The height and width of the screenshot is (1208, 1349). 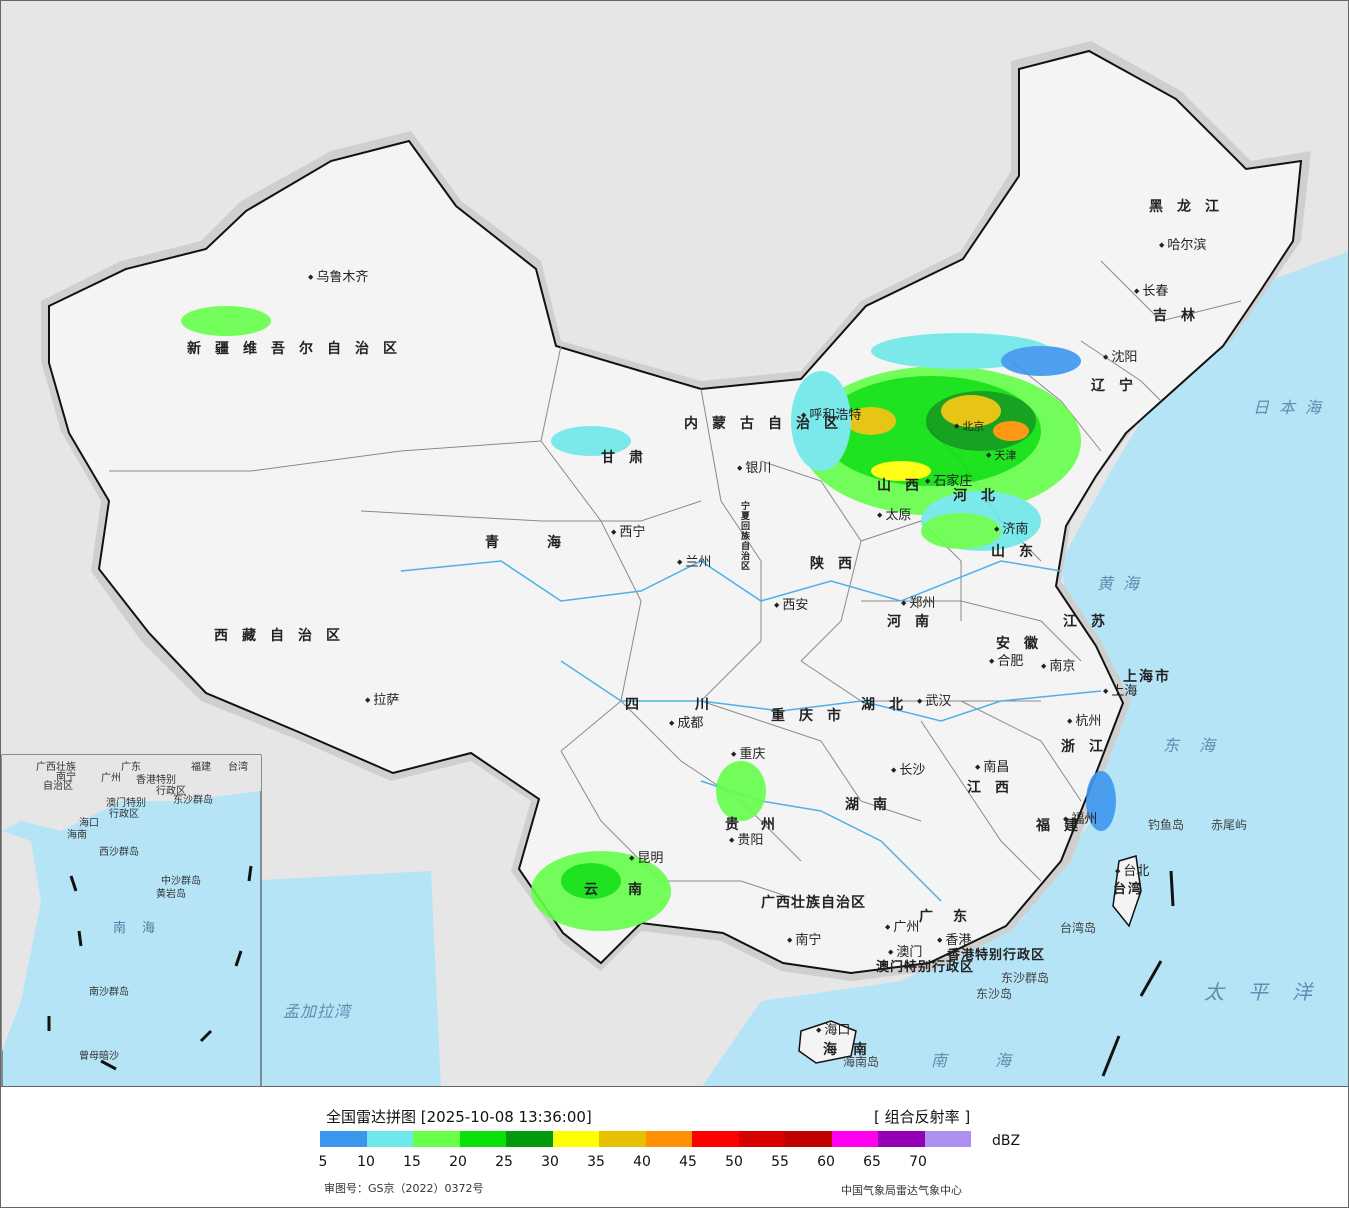 I want to click on city-label: 长春, so click(x=1151, y=291).